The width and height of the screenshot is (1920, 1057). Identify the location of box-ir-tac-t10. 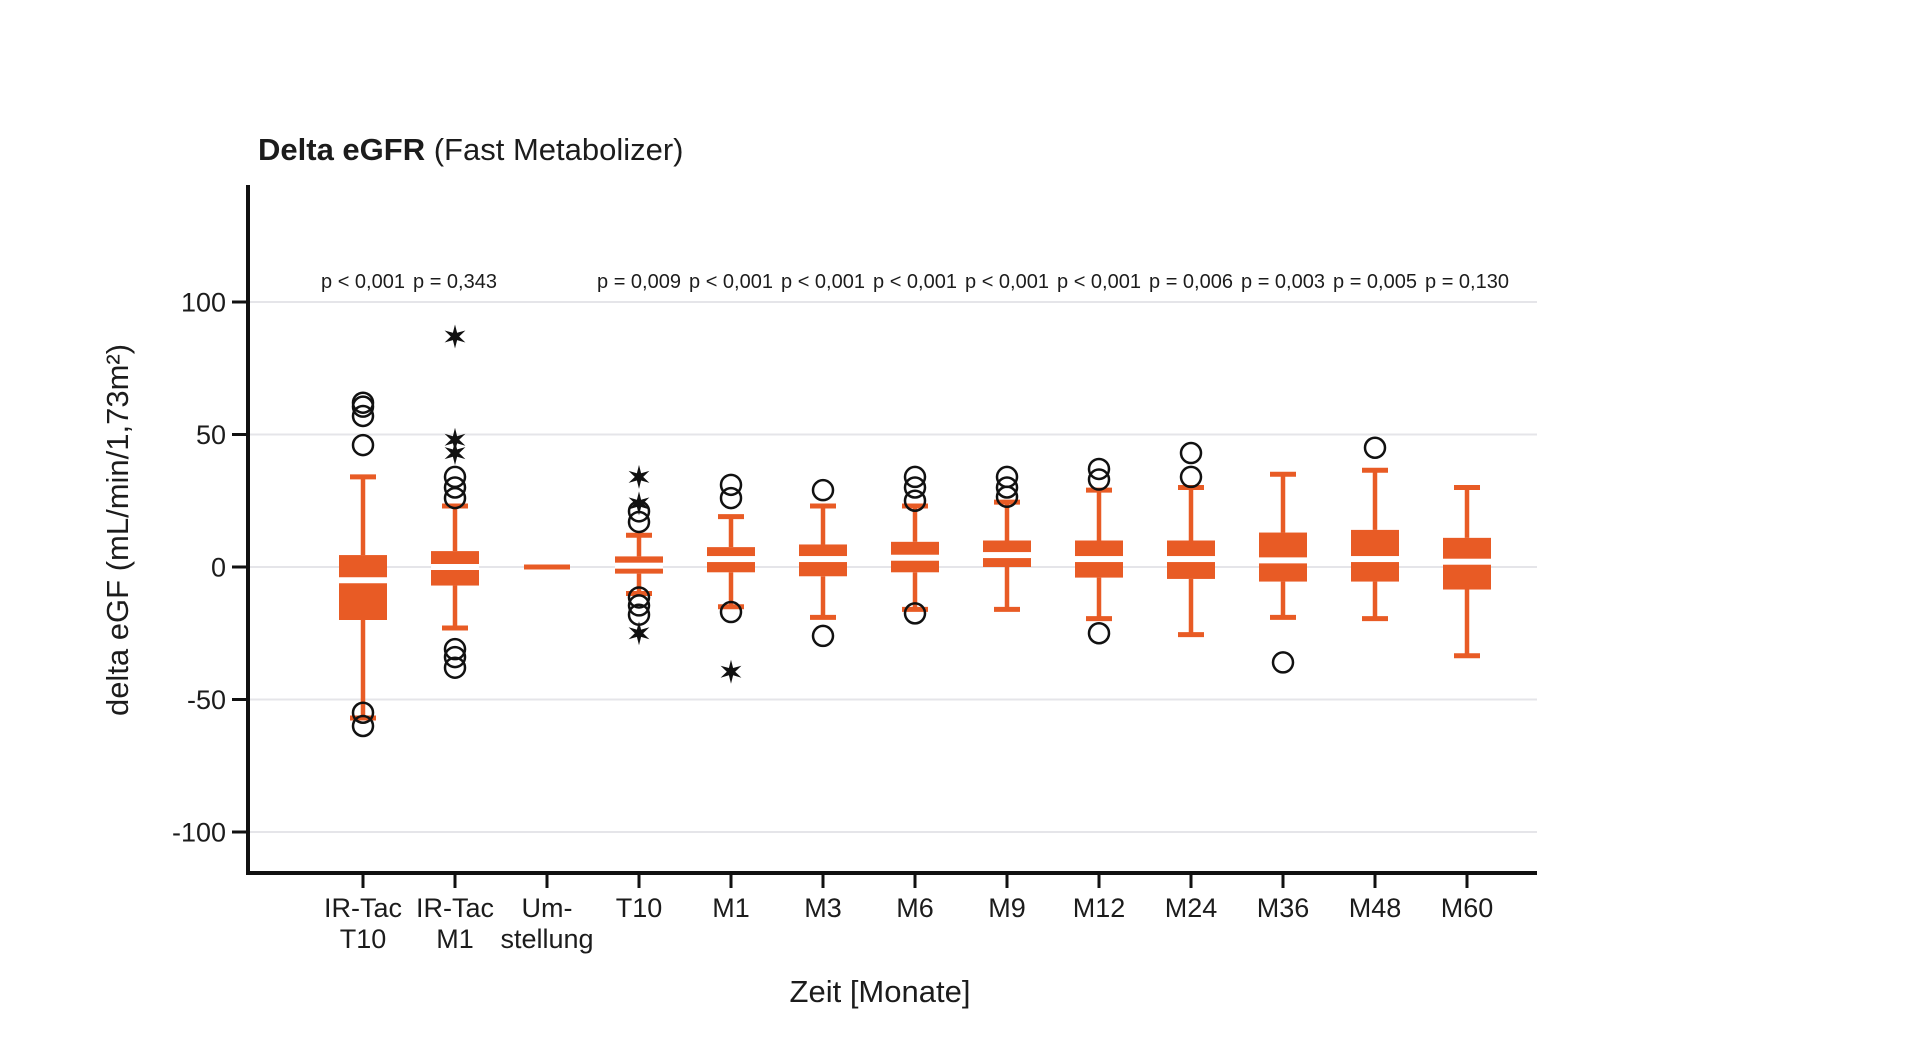
(363, 564).